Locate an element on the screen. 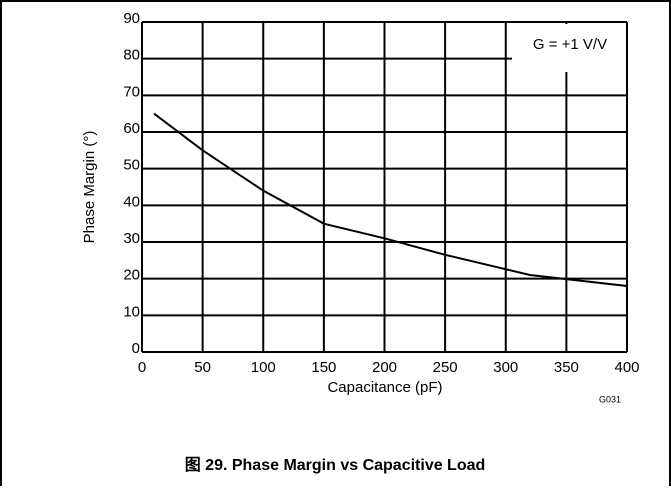 Image resolution: width=671 pixels, height=491 pixels. y-tick-label: 60 is located at coordinates (131, 128).